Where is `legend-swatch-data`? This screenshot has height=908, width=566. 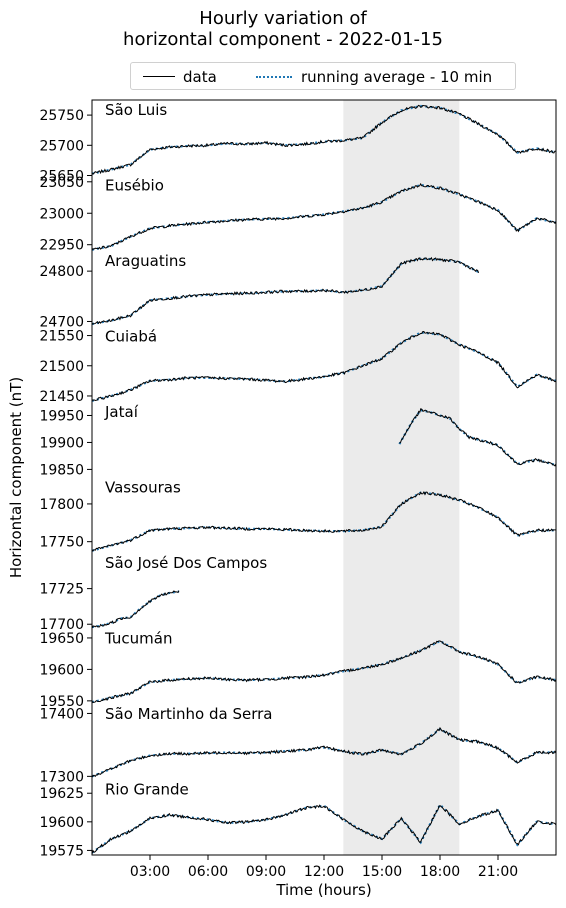 legend-swatch-data is located at coordinates (159, 76).